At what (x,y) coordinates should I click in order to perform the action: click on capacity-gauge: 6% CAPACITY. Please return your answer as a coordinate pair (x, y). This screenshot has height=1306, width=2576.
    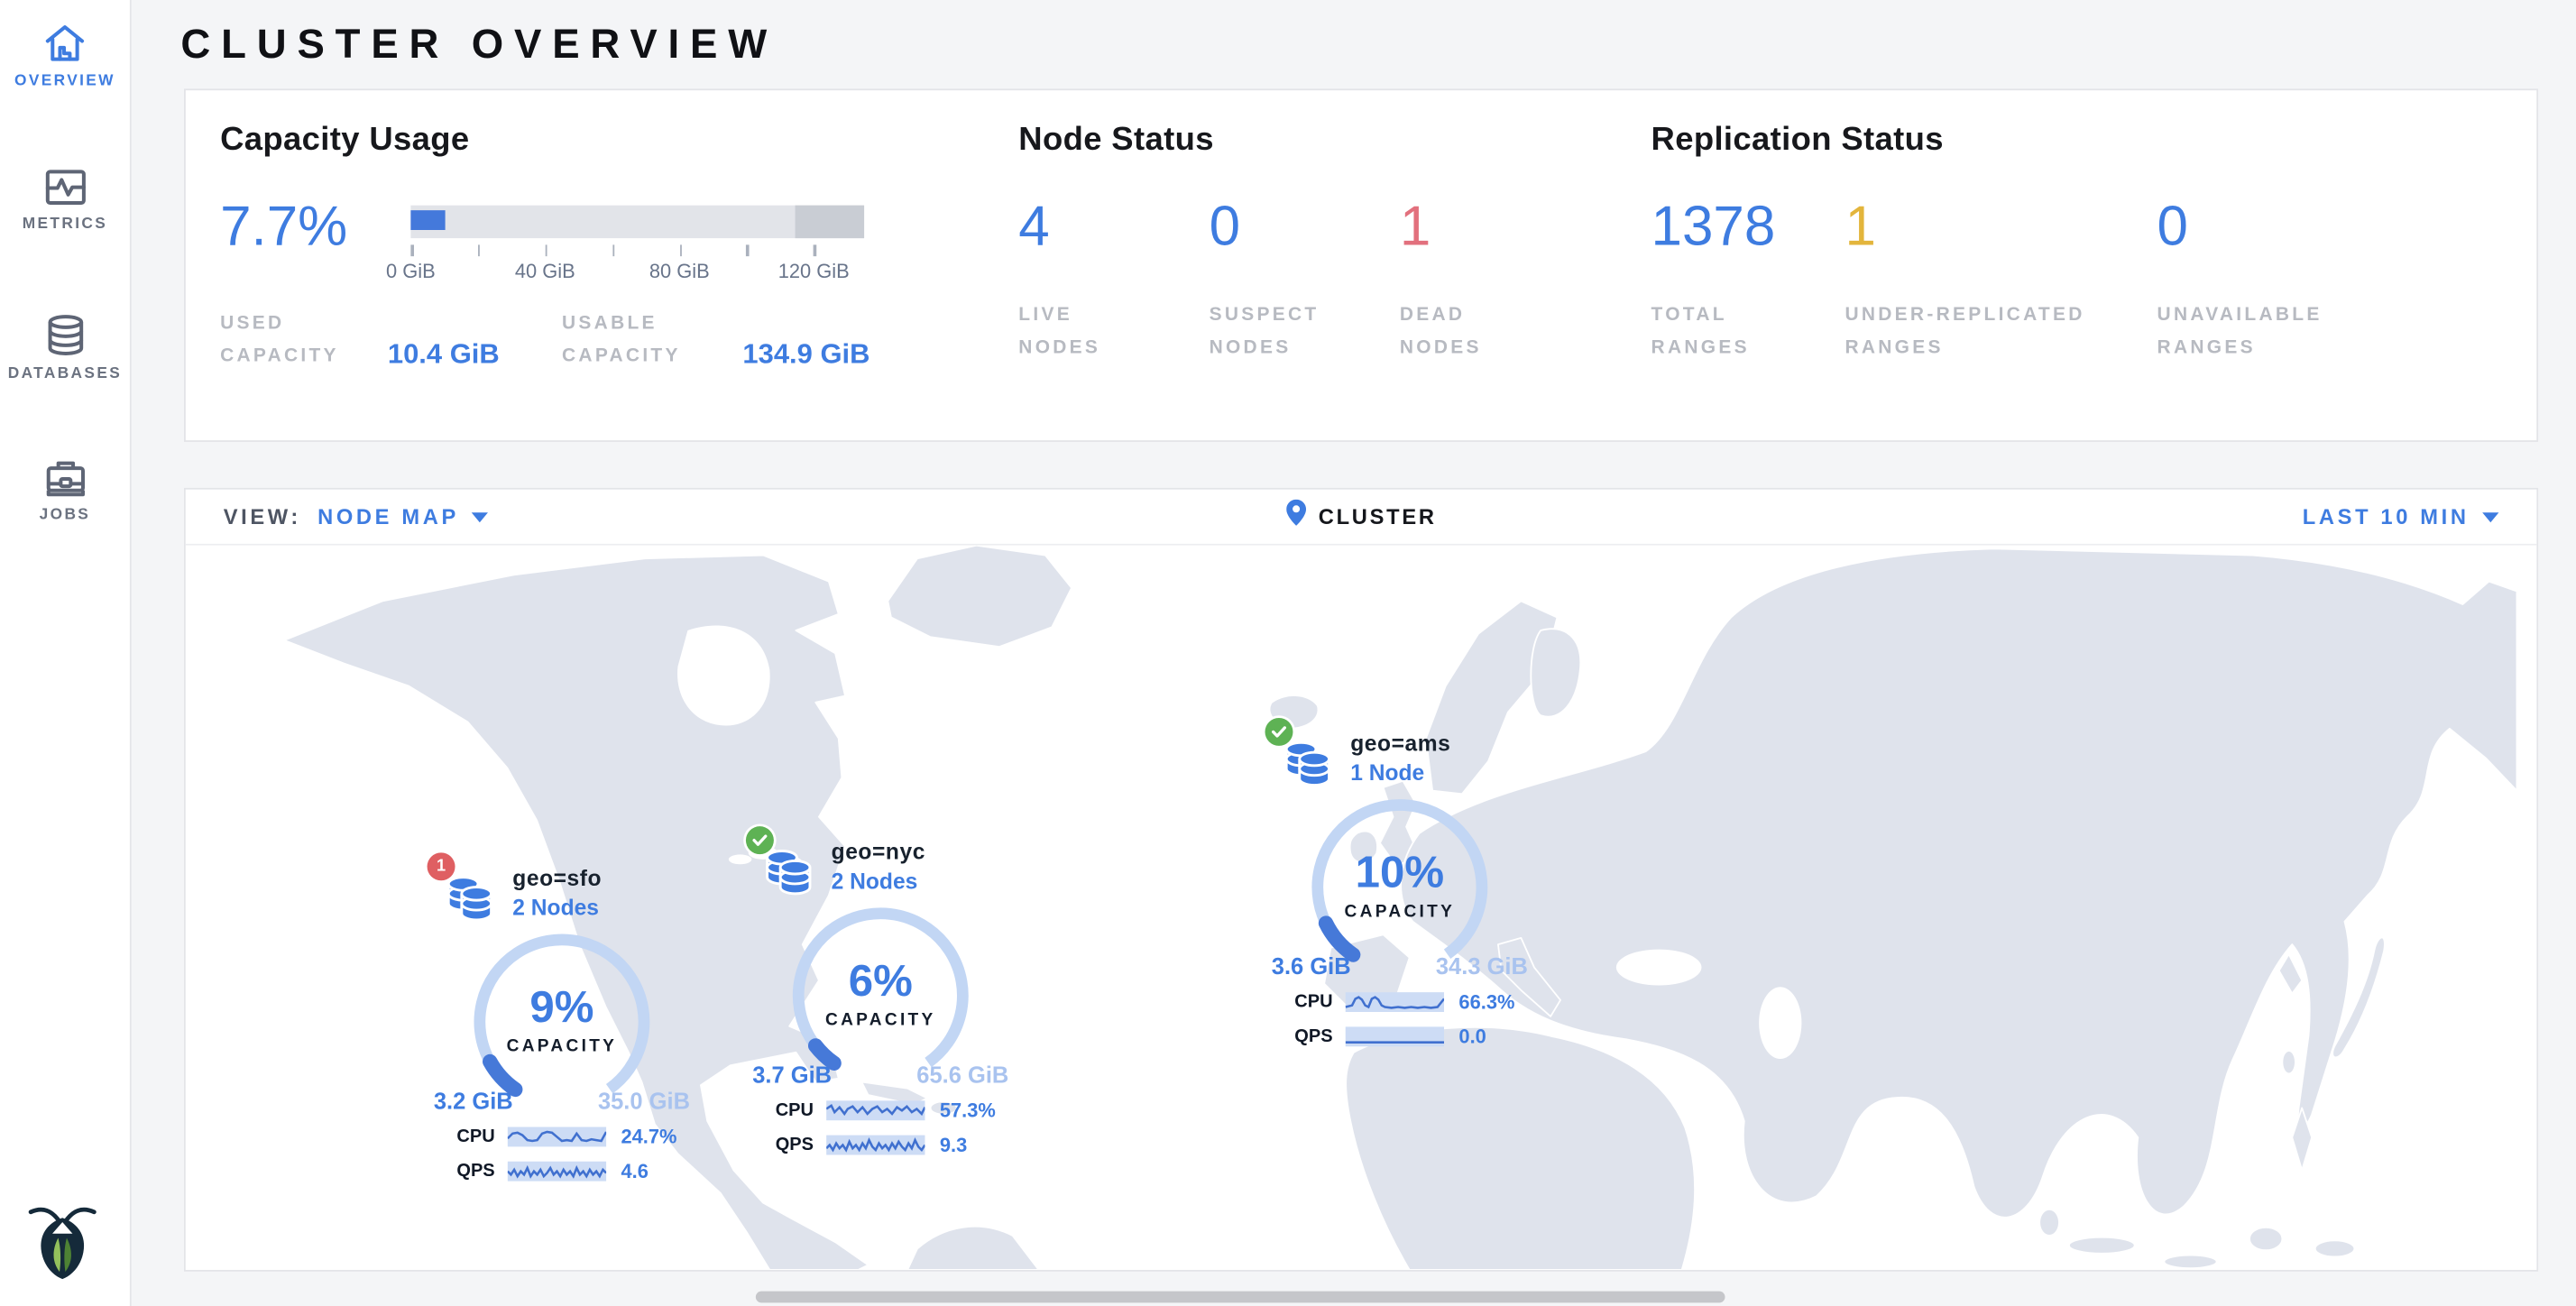
    Looking at the image, I should click on (881, 993).